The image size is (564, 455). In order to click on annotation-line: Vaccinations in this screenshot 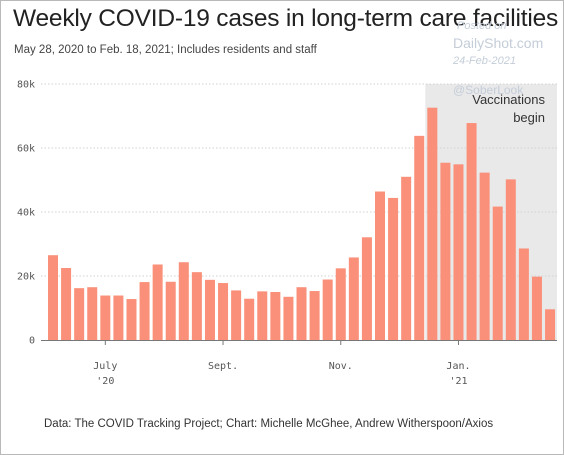, I will do `click(508, 99)`.